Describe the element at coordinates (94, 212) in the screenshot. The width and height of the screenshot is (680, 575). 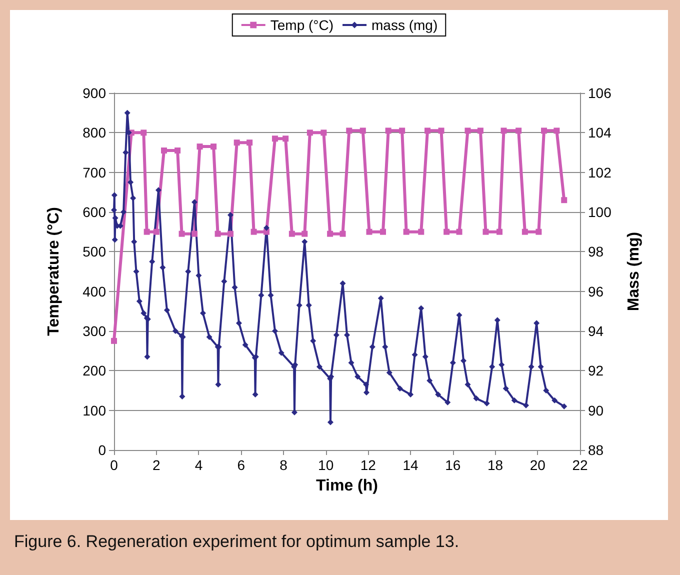
I see `y-tick-label: 600` at that location.